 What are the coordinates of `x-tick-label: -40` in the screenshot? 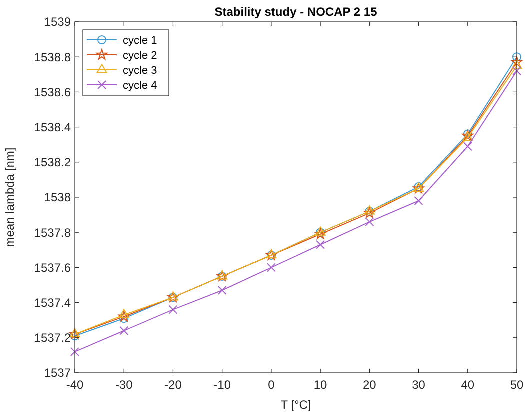 It's located at (75, 385).